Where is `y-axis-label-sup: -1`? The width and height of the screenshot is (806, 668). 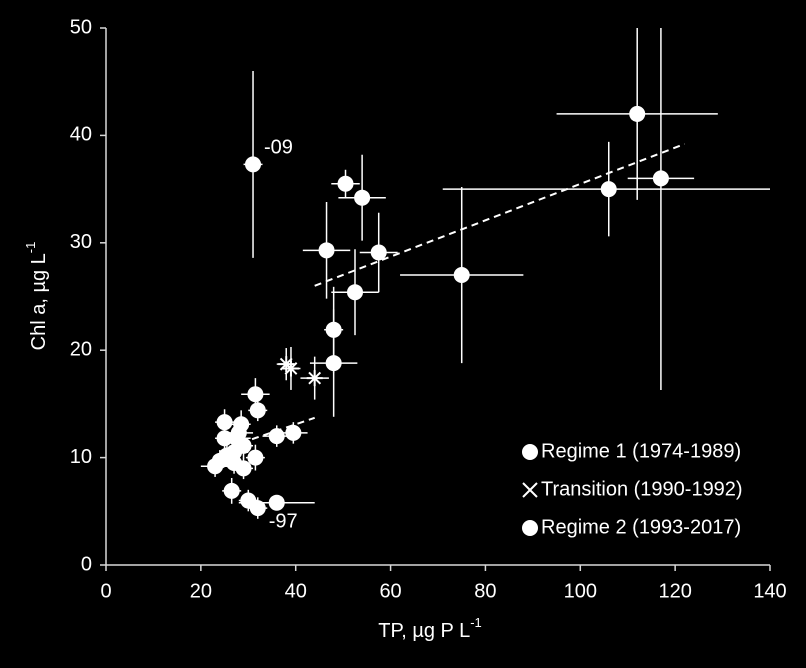 y-axis-label-sup: -1 is located at coordinates (30, 248).